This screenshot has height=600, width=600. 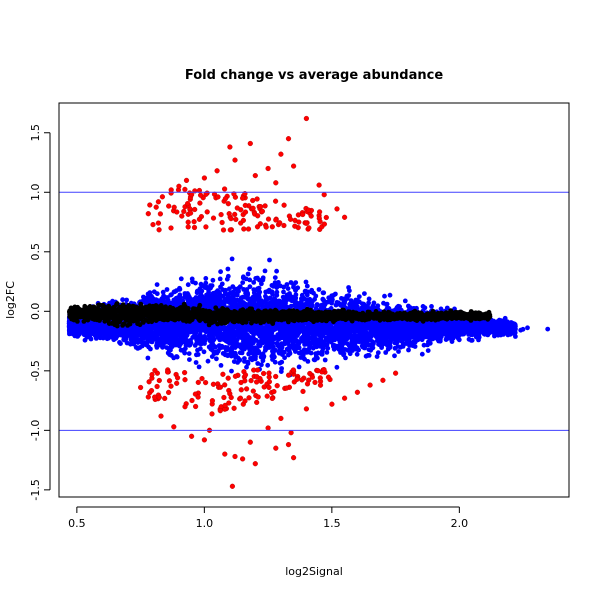 What do you see at coordinates (314, 75) in the screenshot?
I see `chart-title: Fold change vs average abundance` at bounding box center [314, 75].